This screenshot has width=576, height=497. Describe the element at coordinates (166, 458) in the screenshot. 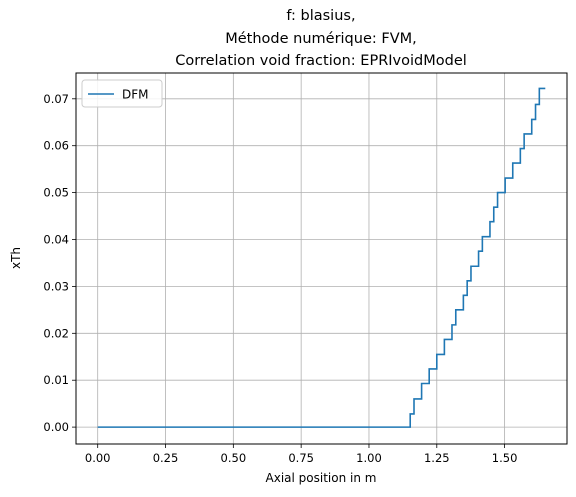

I see `x-tick-label: 0.25` at that location.